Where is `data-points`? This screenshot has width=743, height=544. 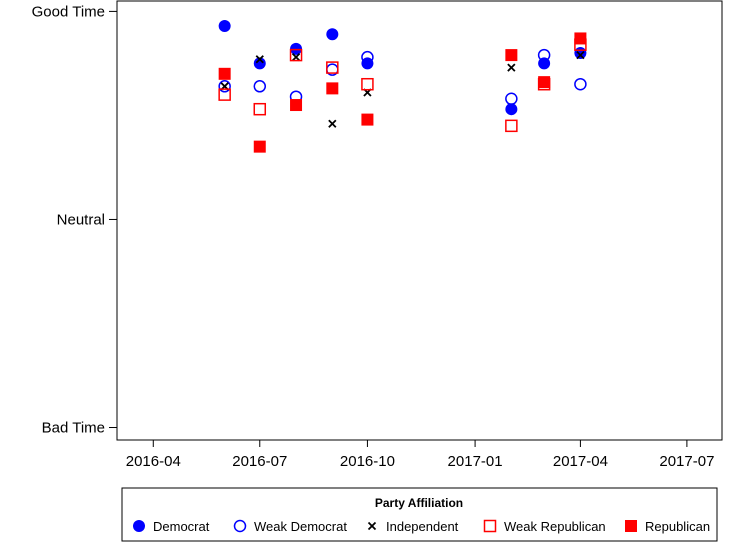
data-points is located at coordinates (402, 86).